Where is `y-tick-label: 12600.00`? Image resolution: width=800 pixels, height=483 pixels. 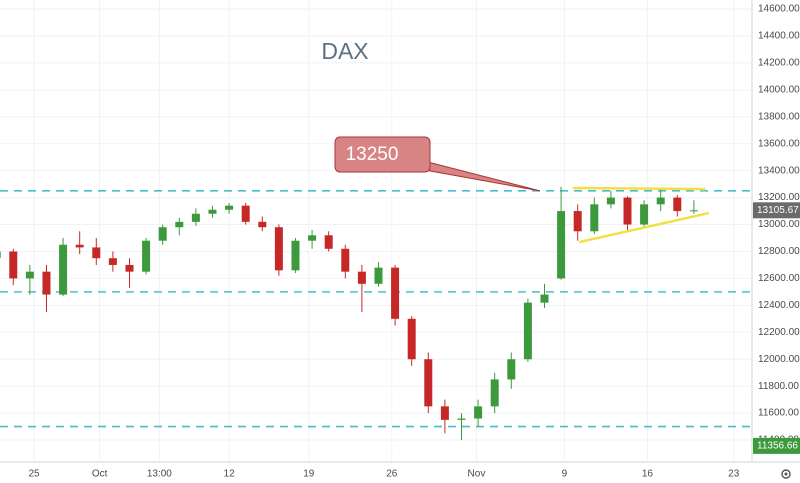
y-tick-label: 12600.00 is located at coordinates (779, 278).